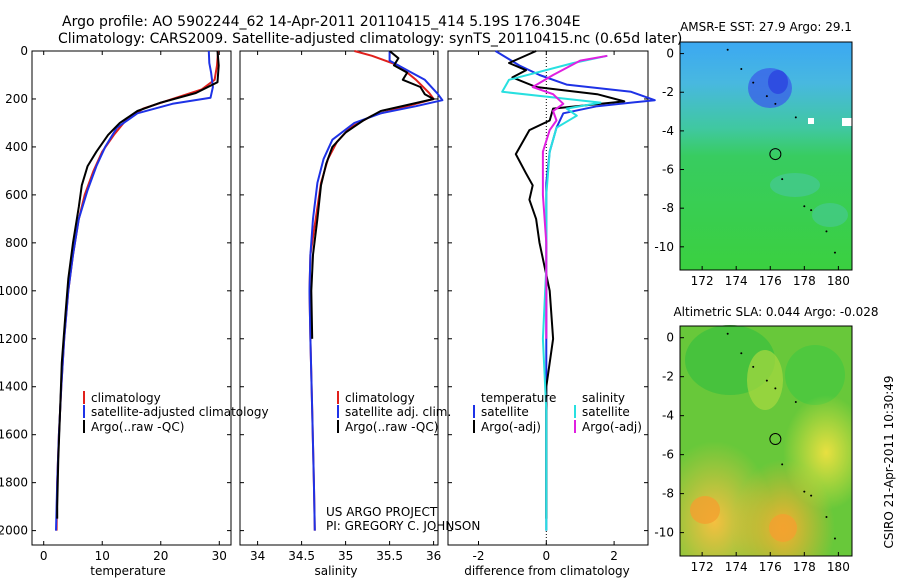  Describe the element at coordinates (134, 290) in the screenshot. I see `series-line-satellite-adjusted-climatology` at that location.